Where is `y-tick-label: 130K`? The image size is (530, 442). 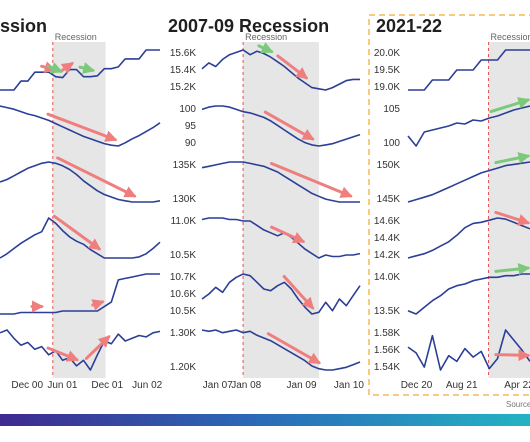
y-tick-label: 130K is located at coordinates (185, 199).